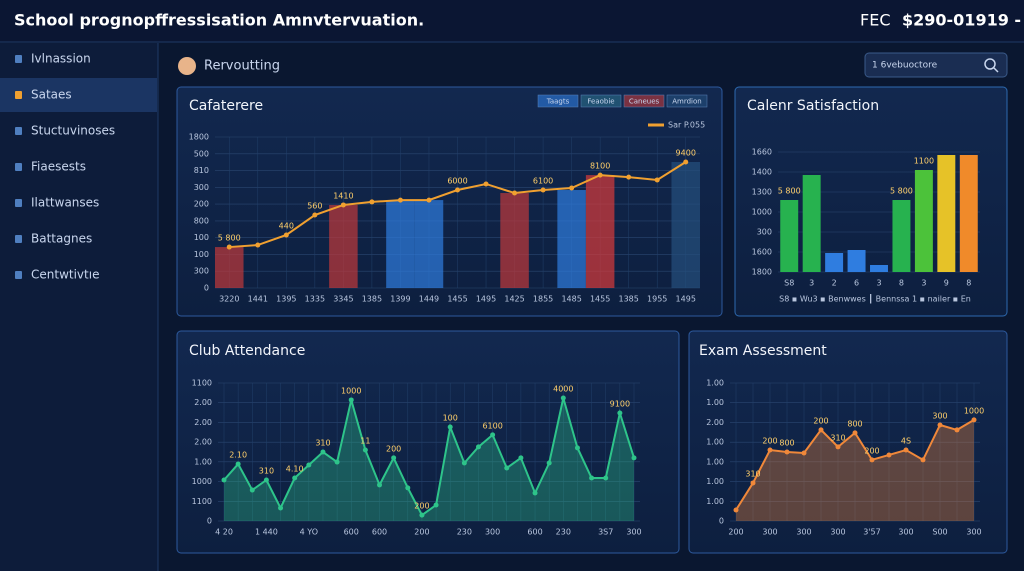 This screenshot has height=571, width=1024. Describe the element at coordinates (906, 441) in the screenshot. I see `annotation: 4S` at that location.